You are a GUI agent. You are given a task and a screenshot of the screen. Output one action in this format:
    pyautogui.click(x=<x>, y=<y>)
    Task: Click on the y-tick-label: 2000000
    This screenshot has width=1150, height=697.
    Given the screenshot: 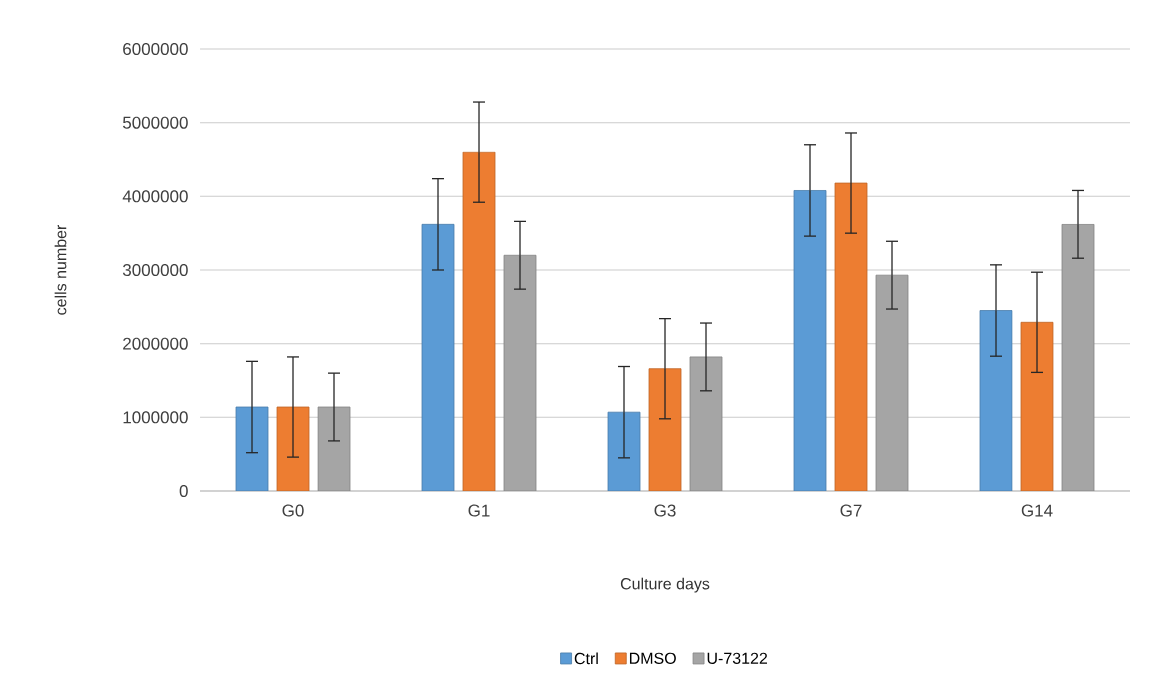 What is the action you would take?
    pyautogui.click(x=155, y=343)
    